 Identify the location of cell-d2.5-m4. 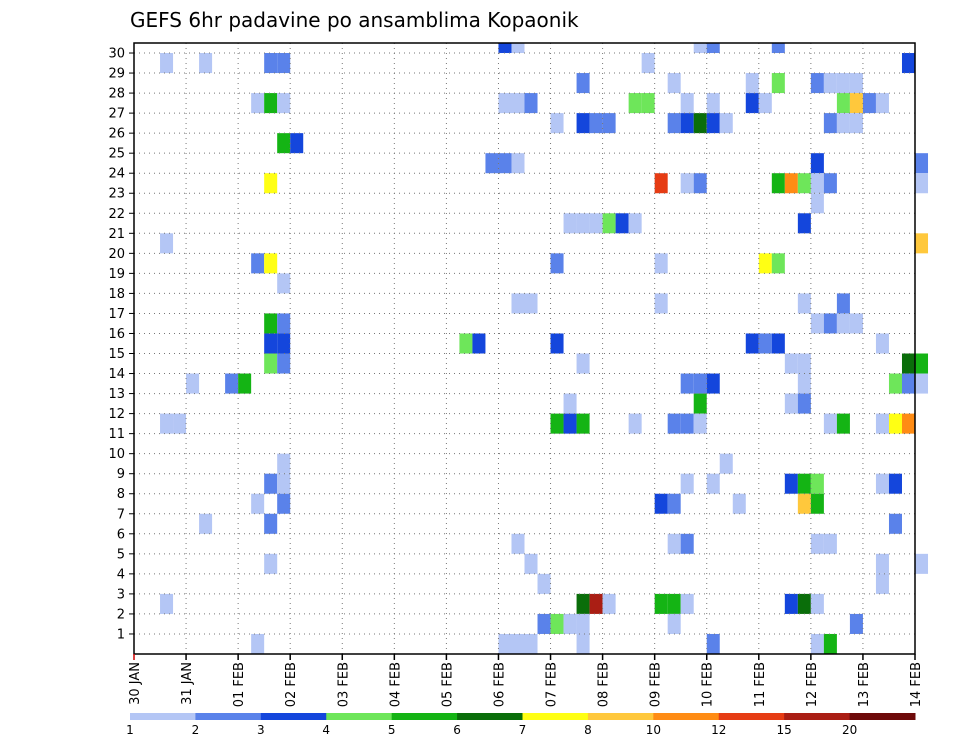
(271, 563).